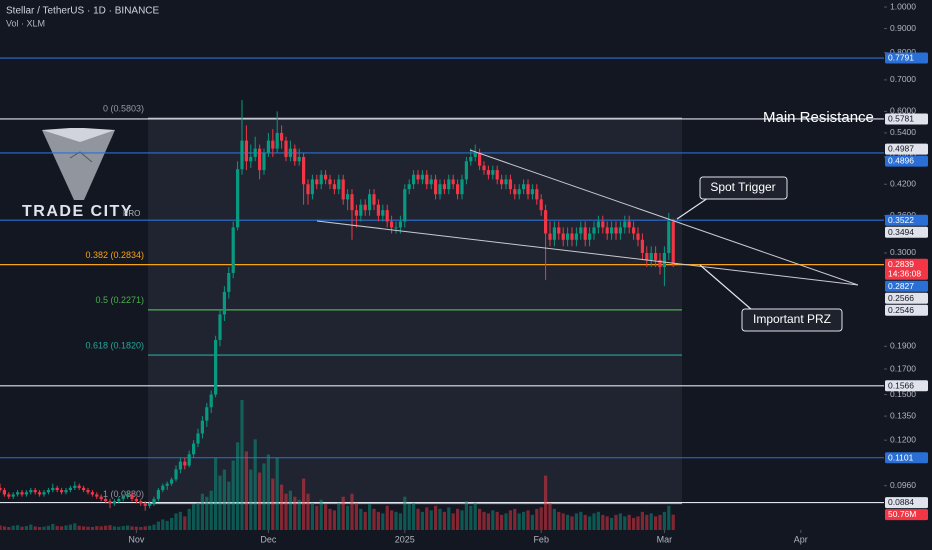  I want to click on price-box-label: 0.7791, so click(901, 58).